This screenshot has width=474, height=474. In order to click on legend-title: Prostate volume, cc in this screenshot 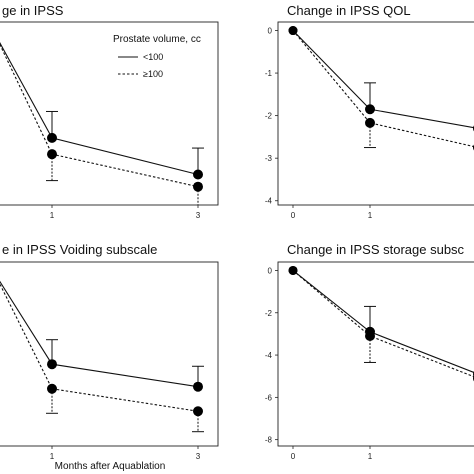, I will do `click(157, 39)`.